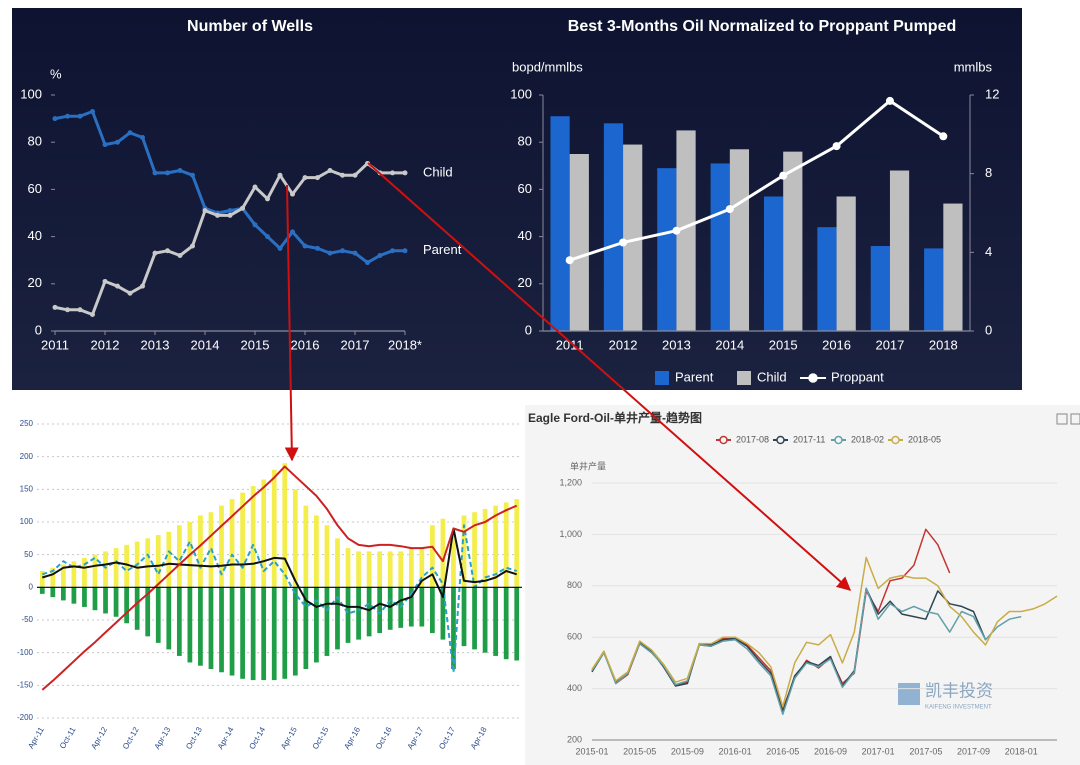  What do you see at coordinates (525, 141) in the screenshot?
I see `y-tick-label: 80` at bounding box center [525, 141].